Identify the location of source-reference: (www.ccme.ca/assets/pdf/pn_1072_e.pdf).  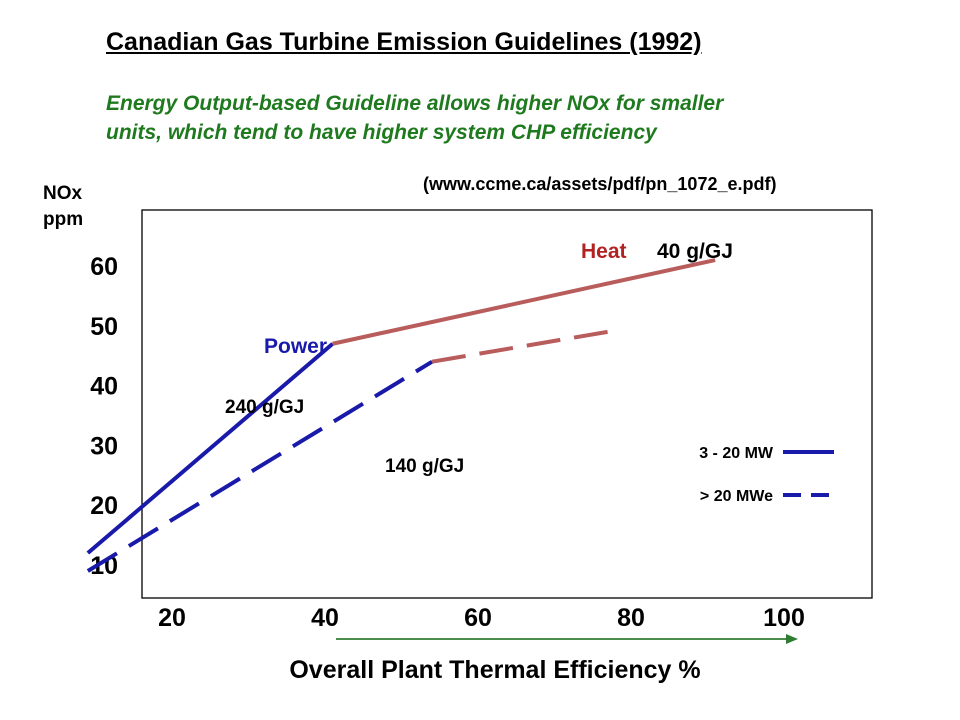
(600, 184).